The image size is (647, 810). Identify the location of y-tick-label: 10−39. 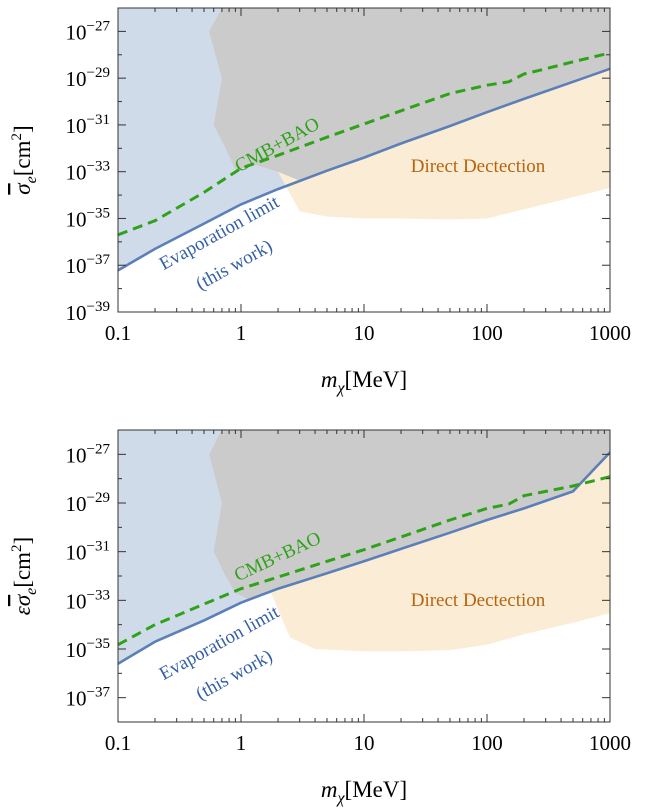
(88, 312).